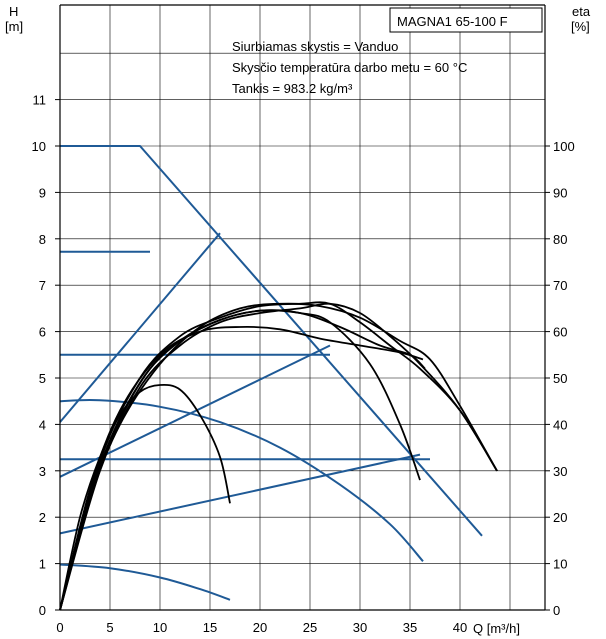 This screenshot has height=639, width=606. I want to click on y2-tick-label: 40, so click(560, 424).